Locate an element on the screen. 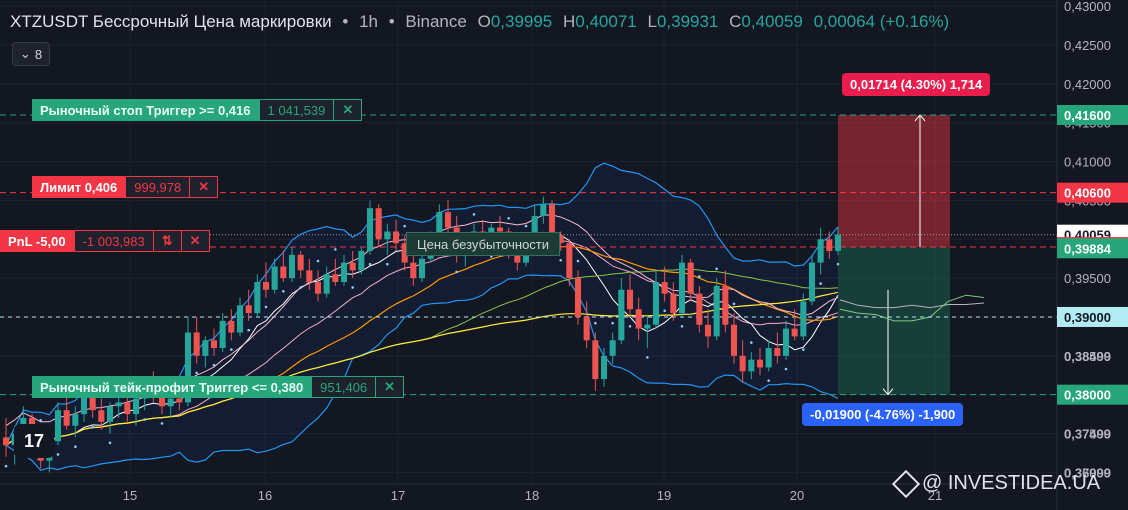 This screenshot has height=510, width=1128. y-tick-label-4: 0,41000 is located at coordinates (1087, 162).